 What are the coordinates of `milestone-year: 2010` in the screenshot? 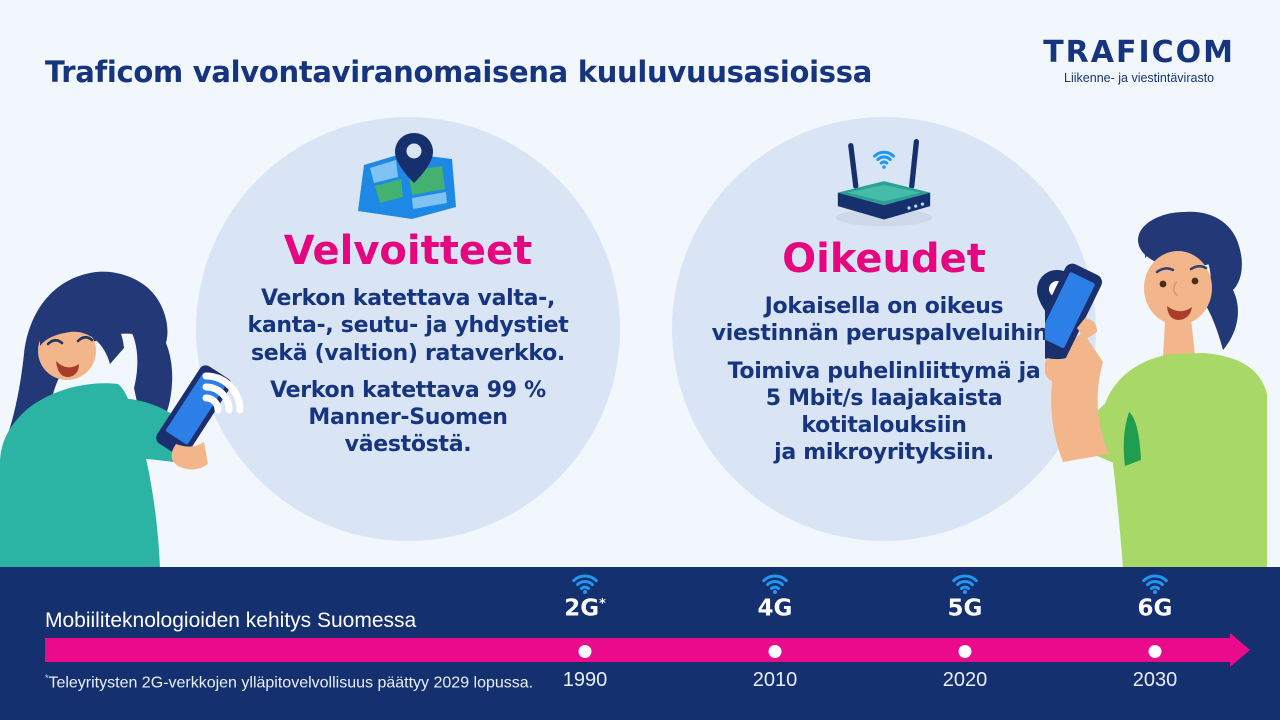 It's located at (775, 680).